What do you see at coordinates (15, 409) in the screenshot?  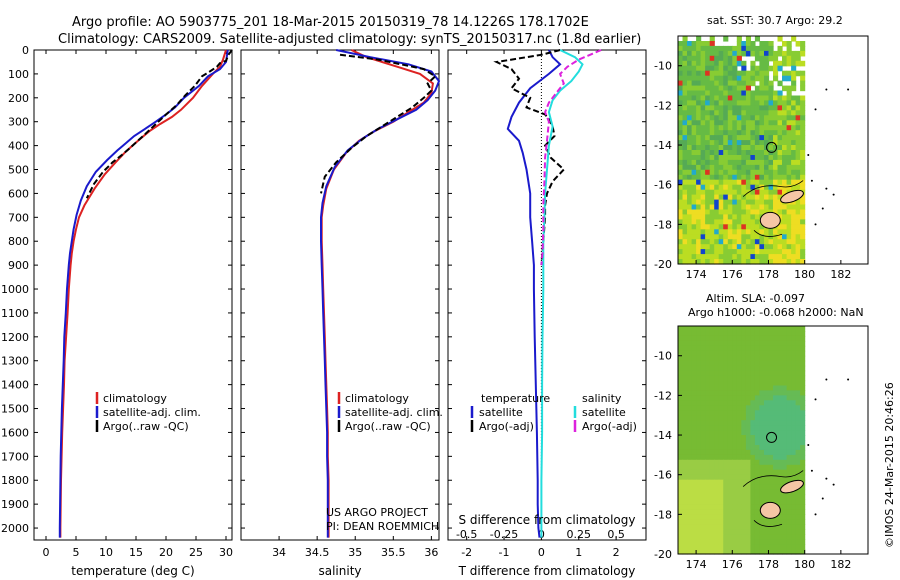 I see `depth-tick-label: 1500` at bounding box center [15, 409].